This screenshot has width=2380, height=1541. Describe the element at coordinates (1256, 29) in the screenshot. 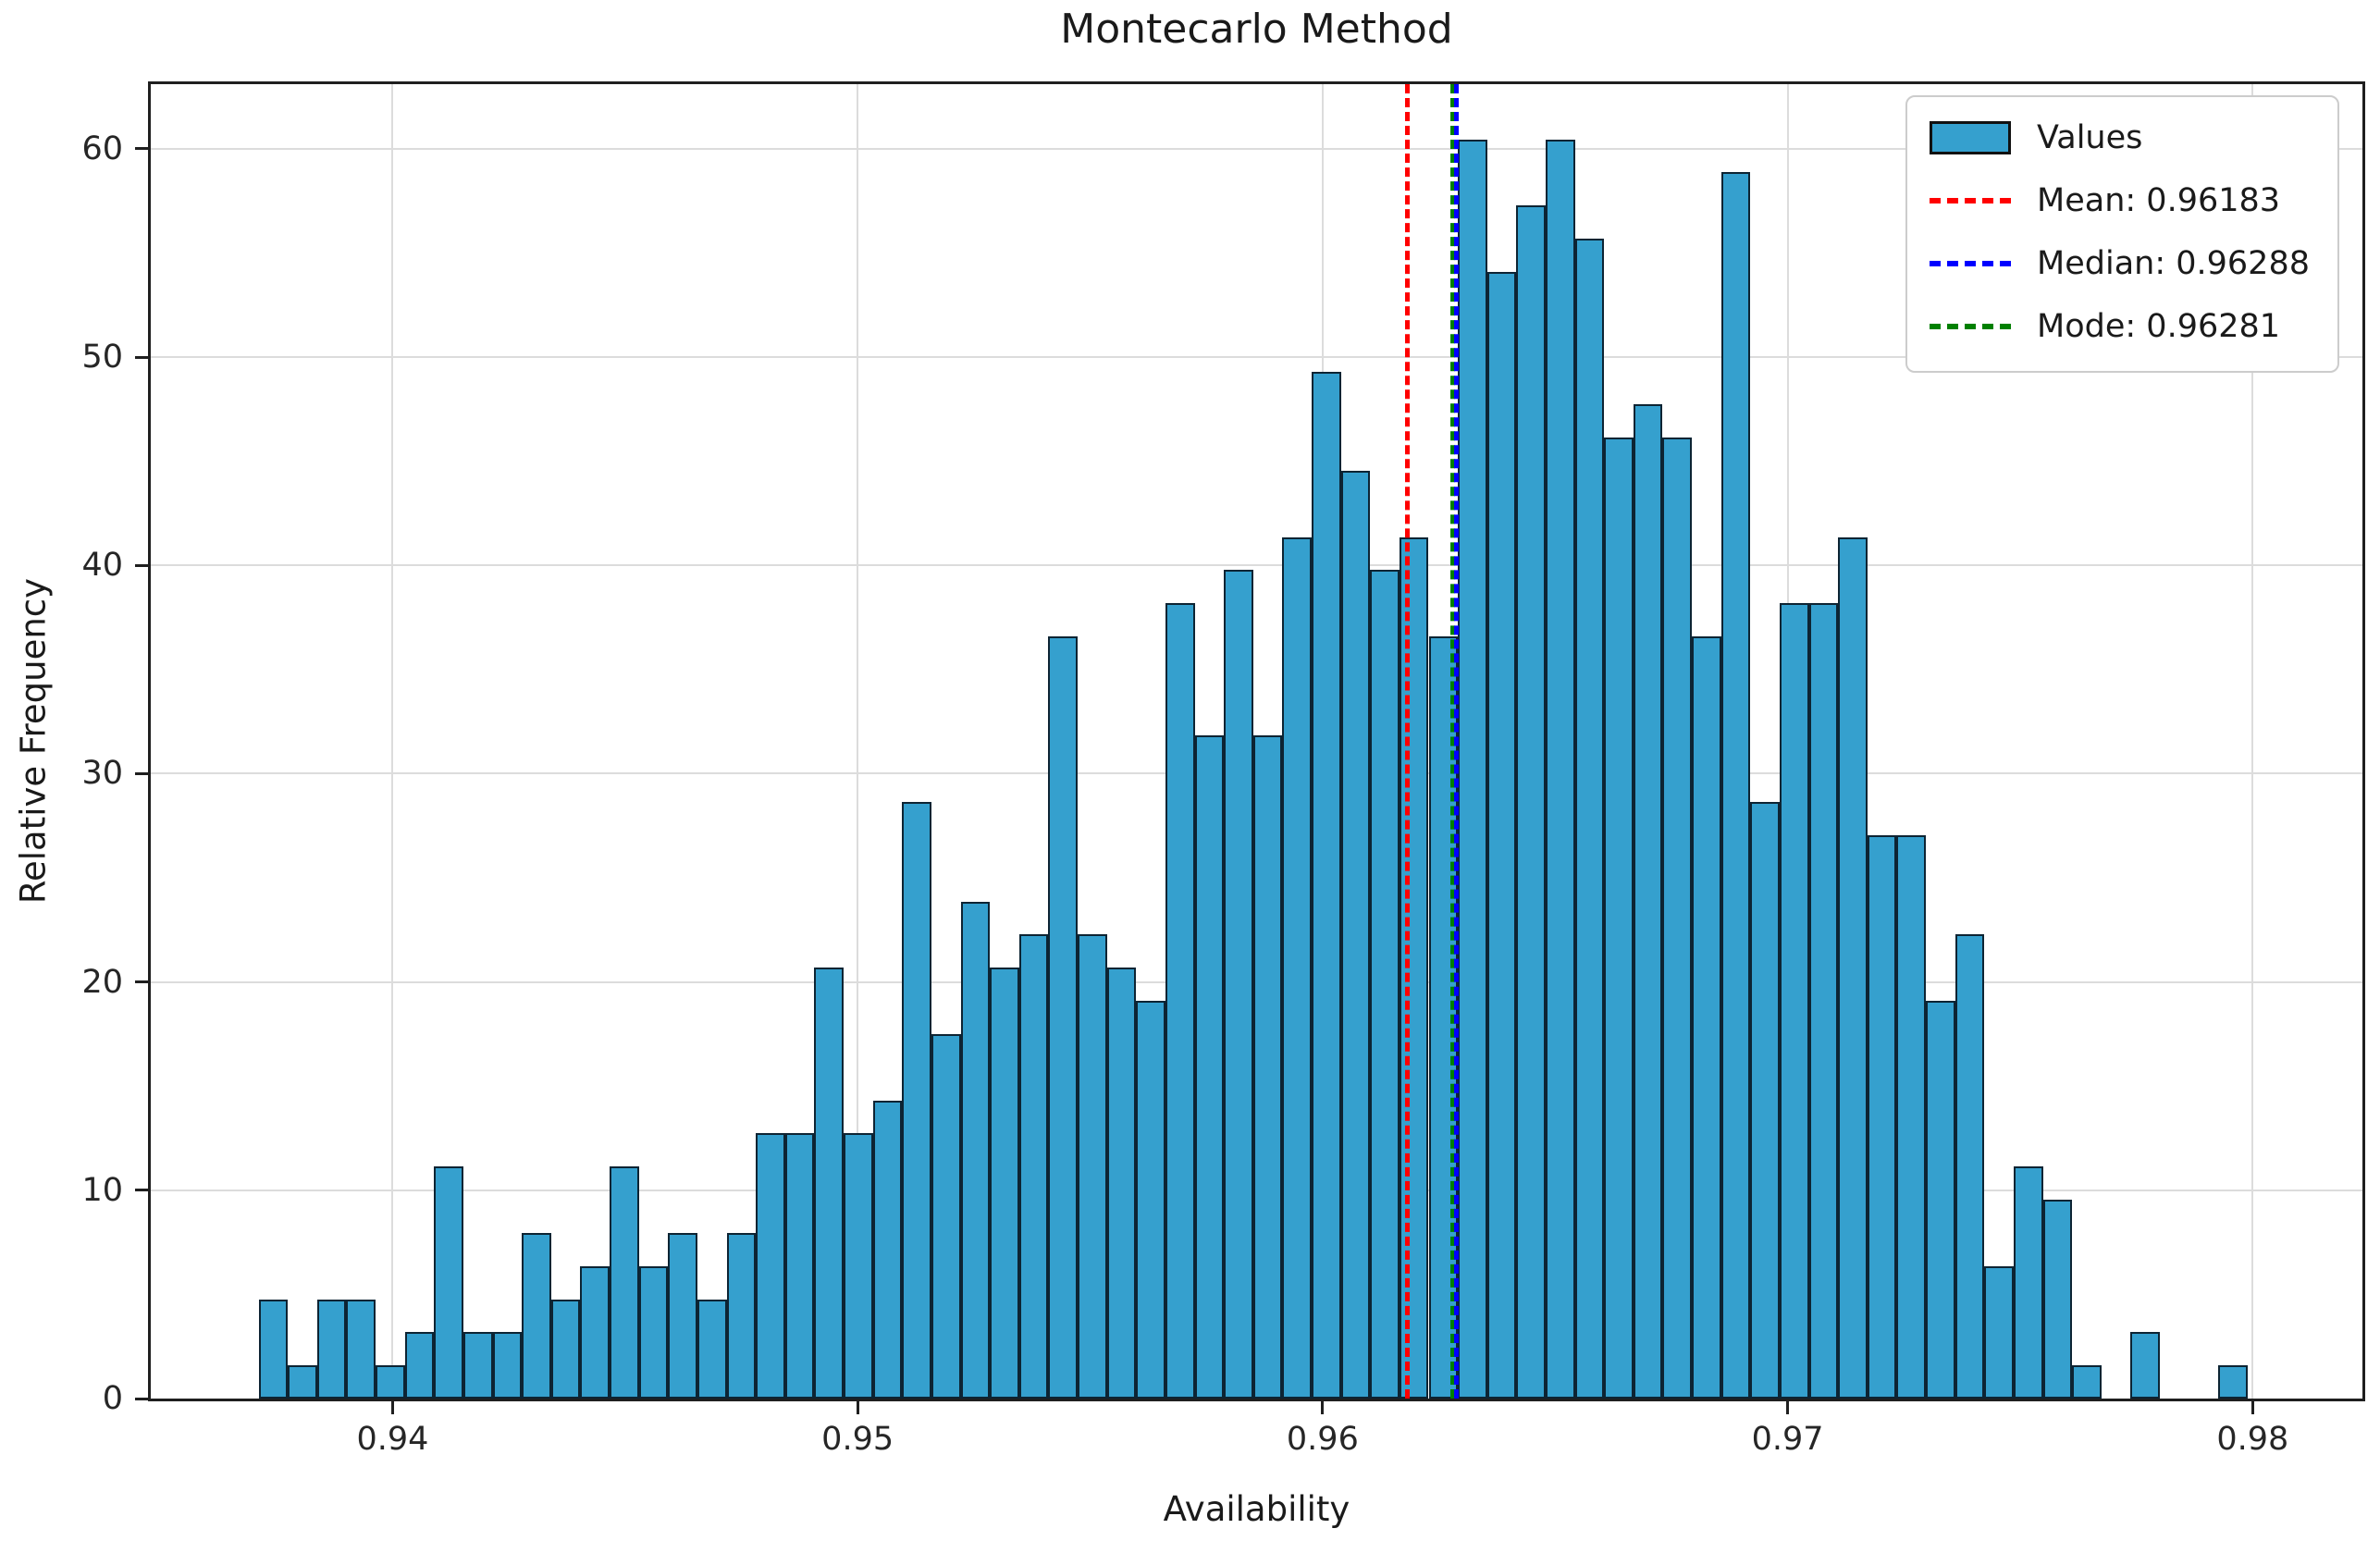

I see `chart-title: Montecarlo Method` at that location.